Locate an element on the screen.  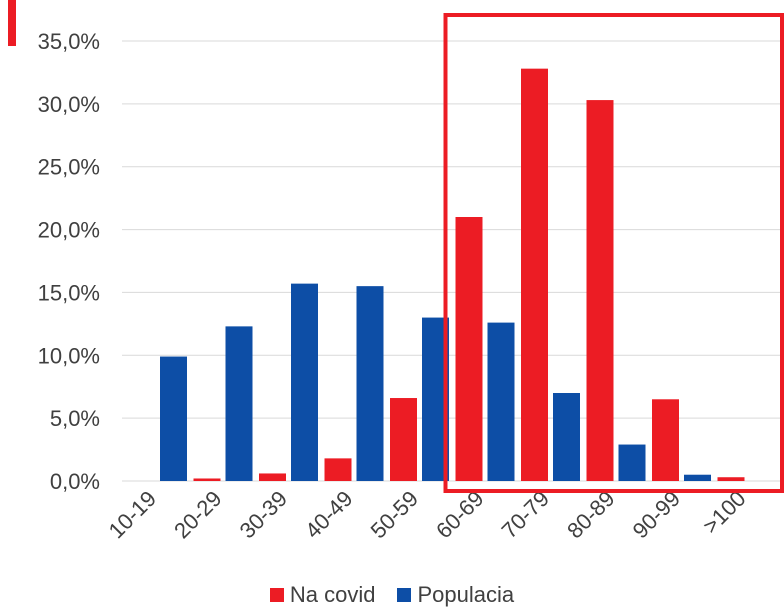
legend-item-na-covid: Na covid is located at coordinates (322, 595).